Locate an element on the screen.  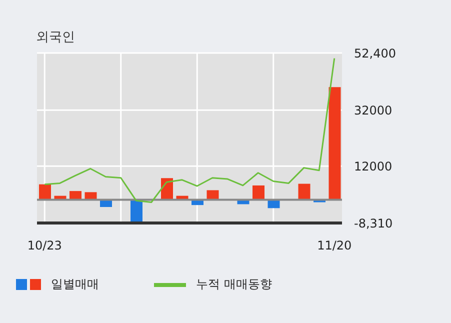
y-tick-label: 52,400 is located at coordinates (375, 53).